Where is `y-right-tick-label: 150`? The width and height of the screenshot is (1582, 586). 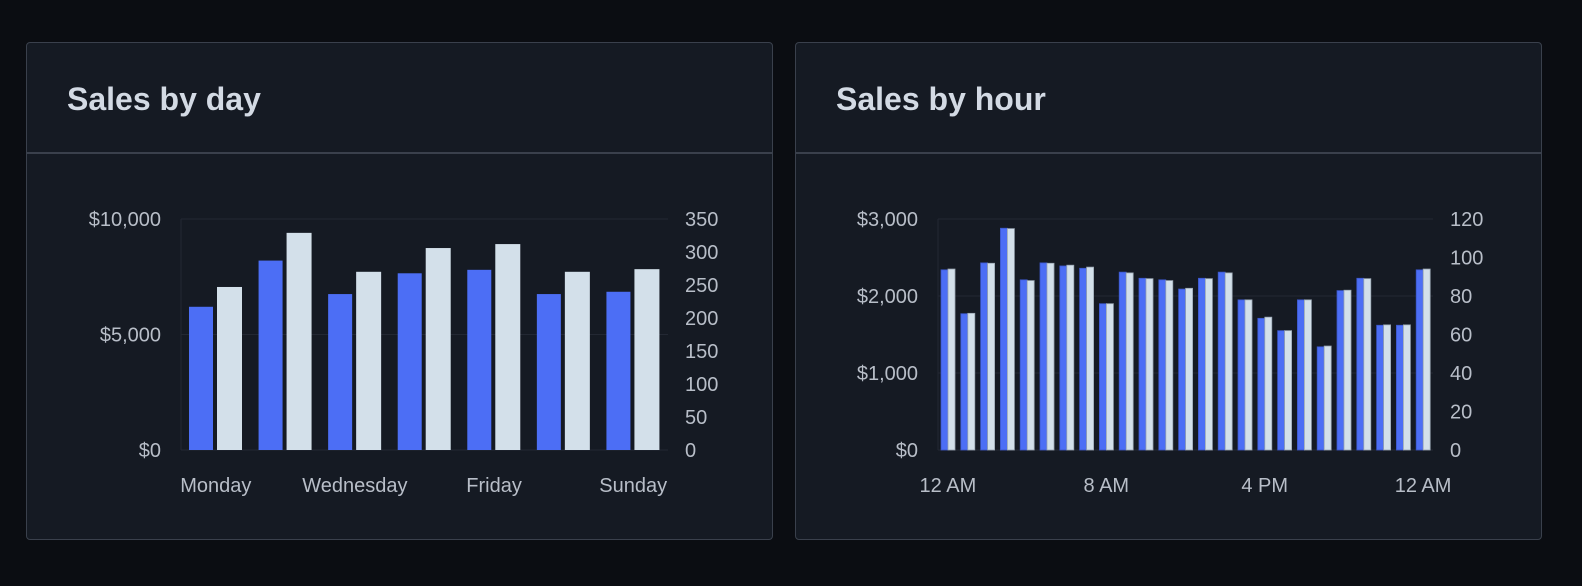
y-right-tick-label: 150 is located at coordinates (701, 352).